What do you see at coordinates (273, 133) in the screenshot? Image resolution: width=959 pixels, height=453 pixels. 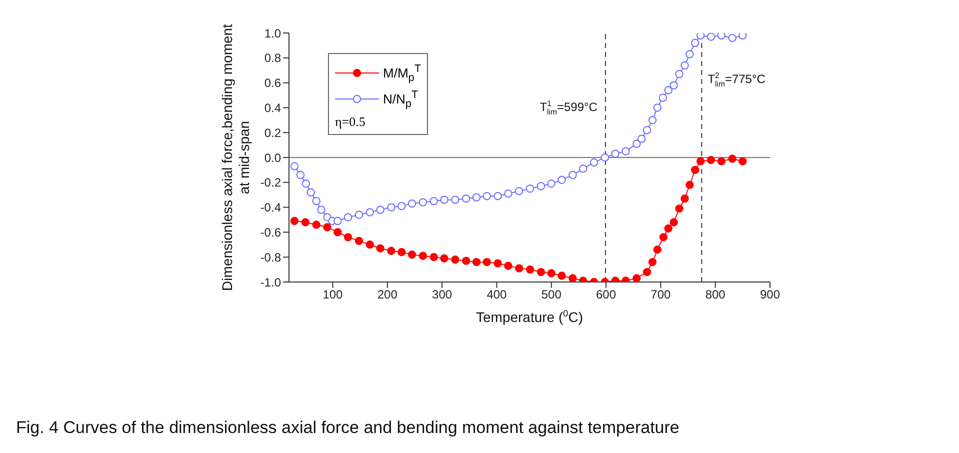 I see `y-tick-label: 0.2` at bounding box center [273, 133].